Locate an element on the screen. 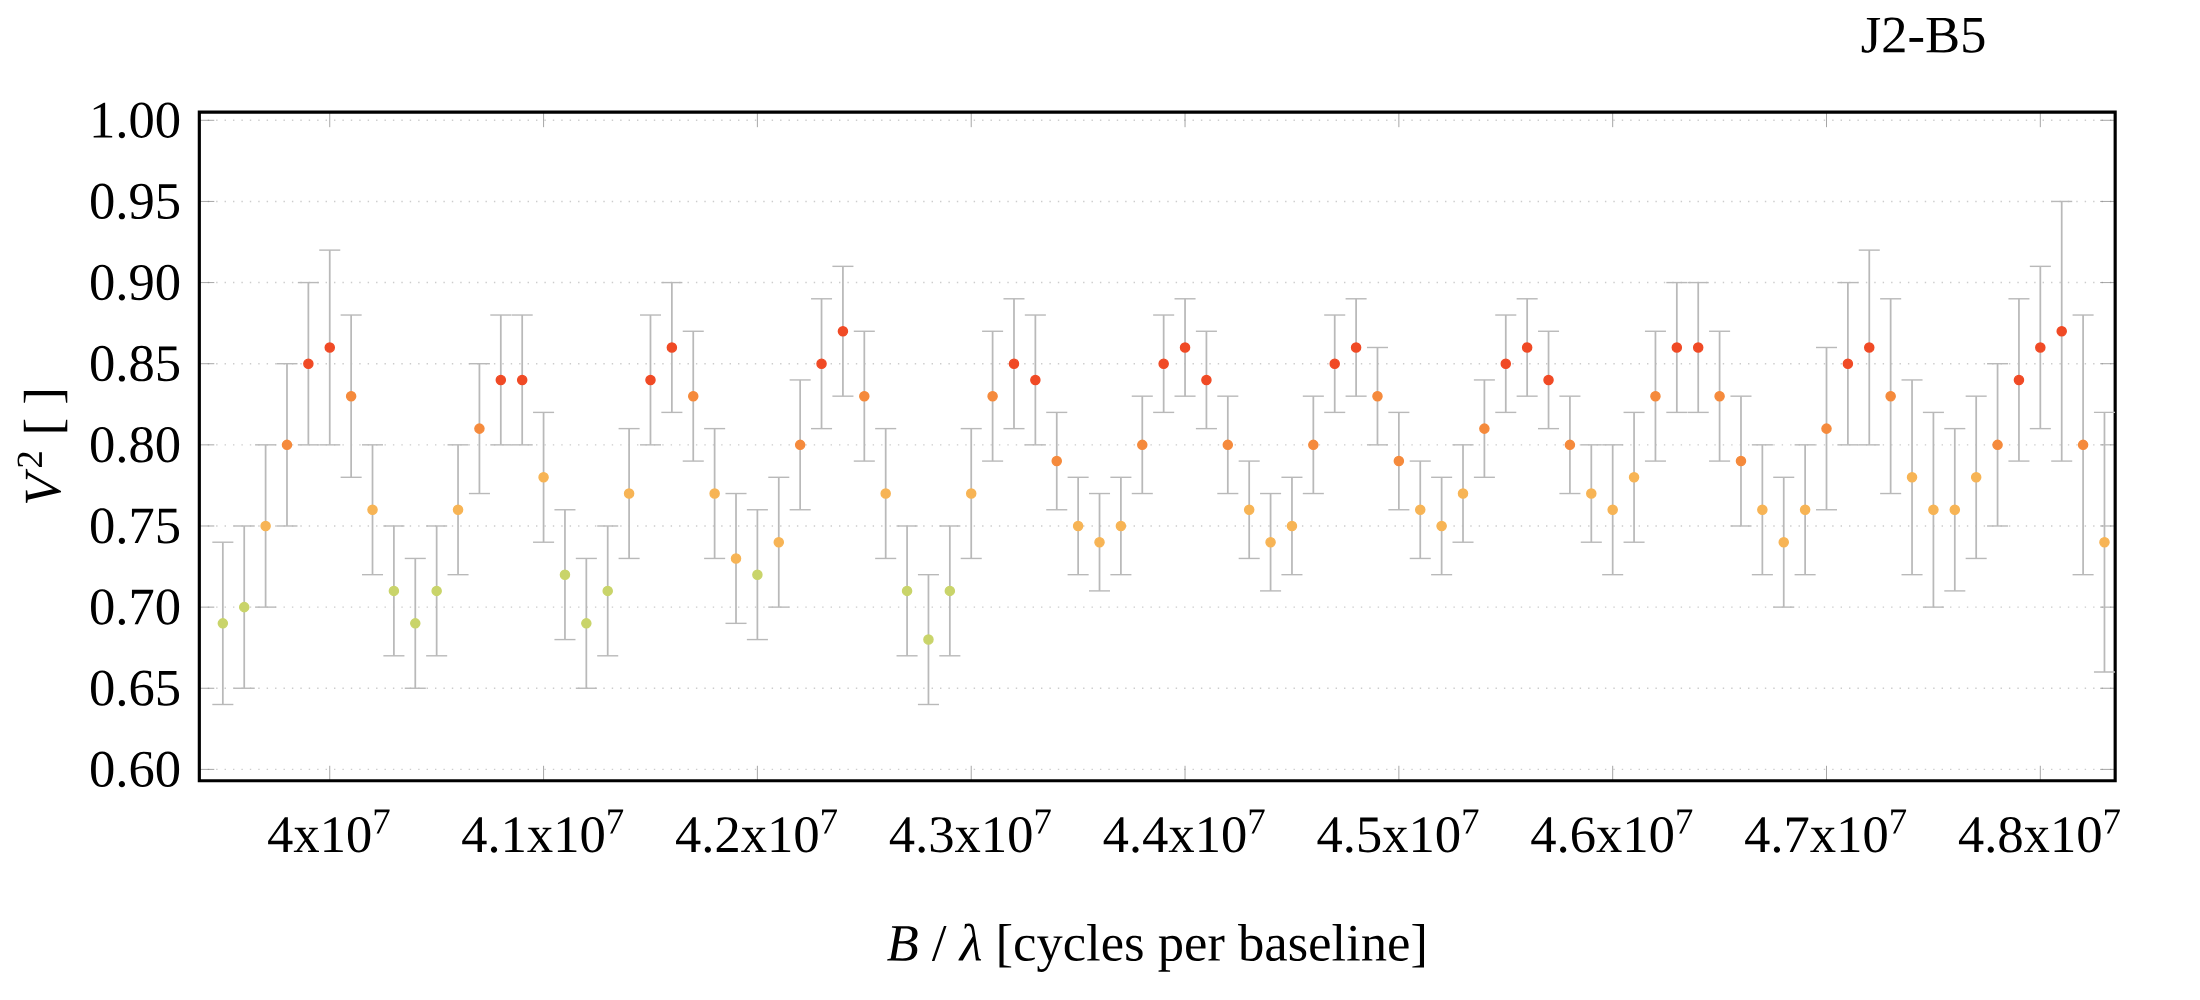 The image size is (2200, 1000). x-tick-label: 4.6x10$^{7}$ is located at coordinates (1612, 831).